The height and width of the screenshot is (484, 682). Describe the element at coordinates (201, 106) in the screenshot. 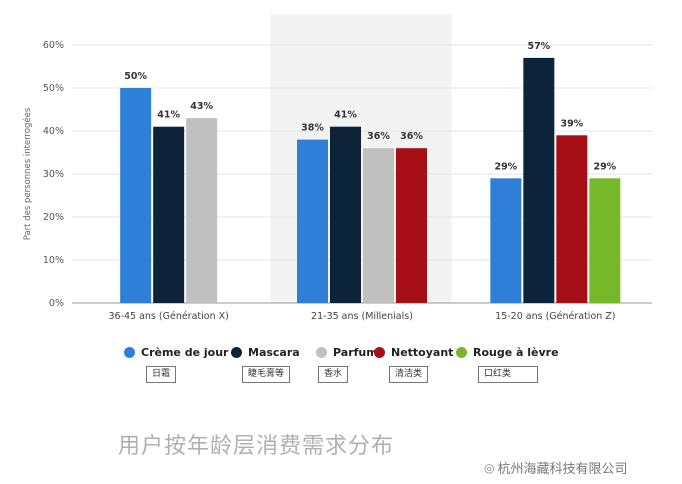

I see `data-label: 43%` at that location.